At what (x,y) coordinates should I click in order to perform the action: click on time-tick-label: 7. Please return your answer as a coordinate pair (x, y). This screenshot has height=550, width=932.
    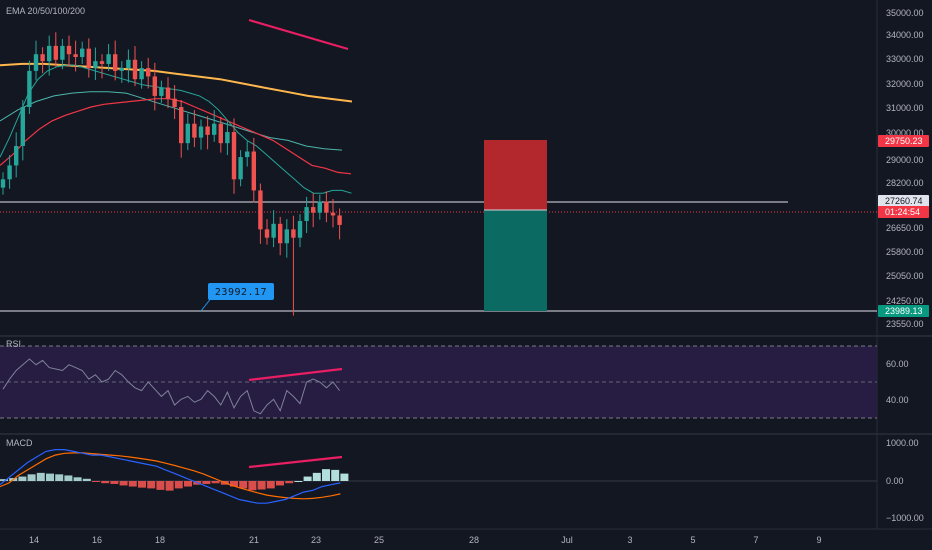
    Looking at the image, I should click on (755, 540).